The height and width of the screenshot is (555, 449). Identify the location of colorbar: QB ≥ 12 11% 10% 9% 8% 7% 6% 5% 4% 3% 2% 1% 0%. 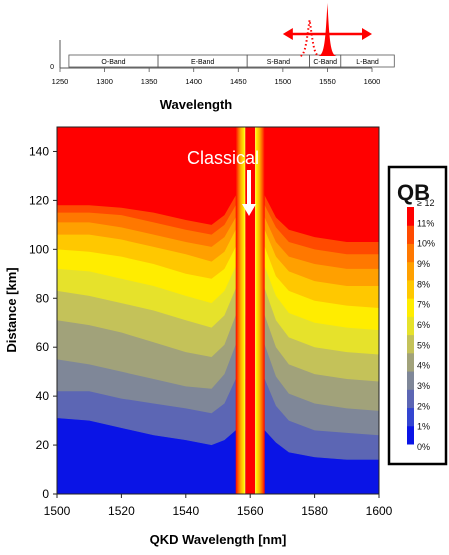
(417, 315).